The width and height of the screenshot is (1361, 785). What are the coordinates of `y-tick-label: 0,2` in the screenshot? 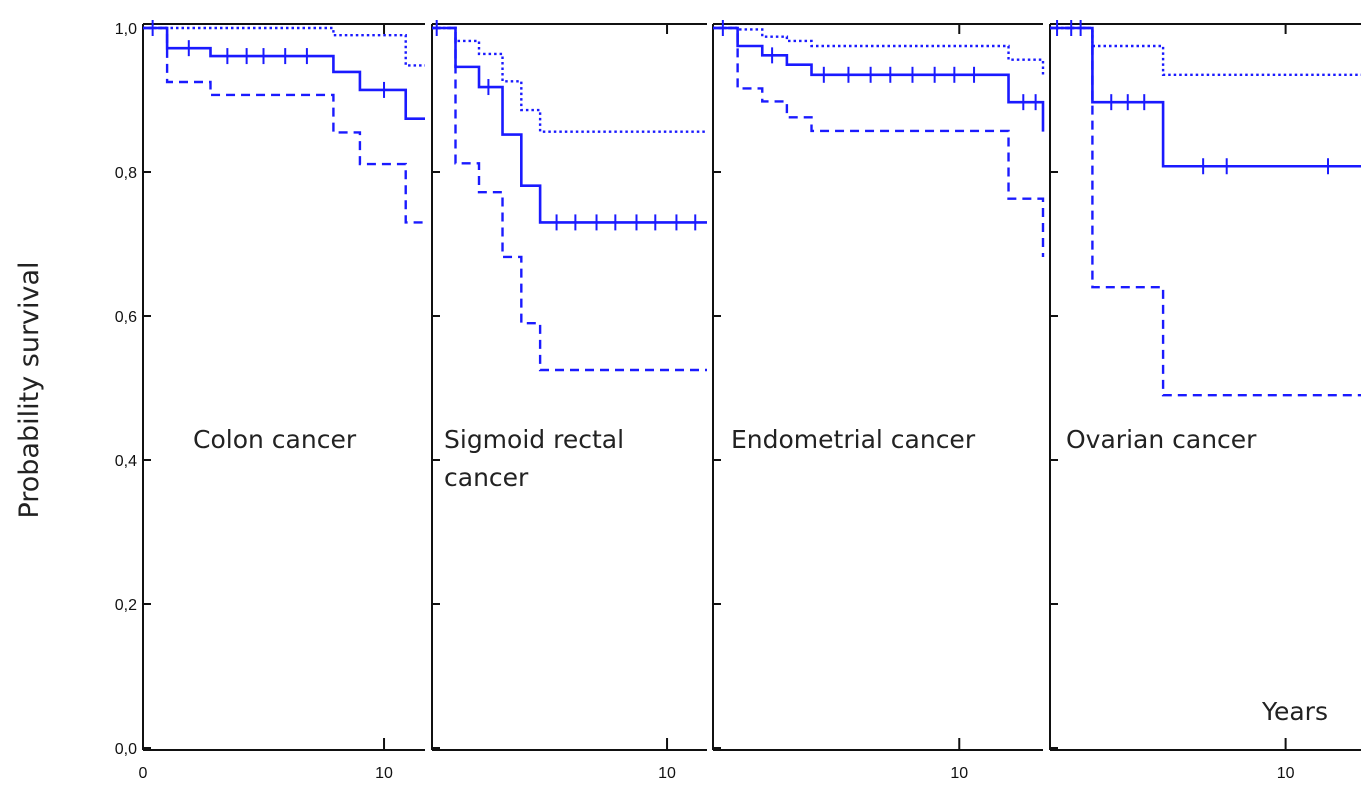 It's located at (126, 605).